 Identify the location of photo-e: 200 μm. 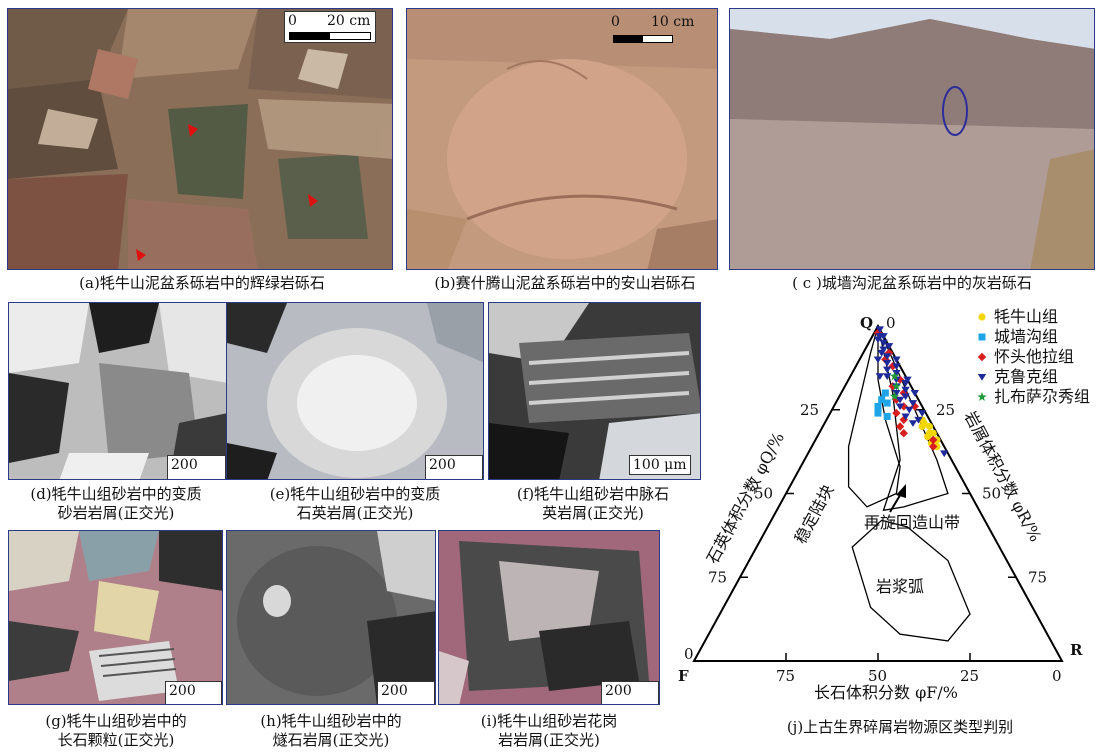
(355, 391).